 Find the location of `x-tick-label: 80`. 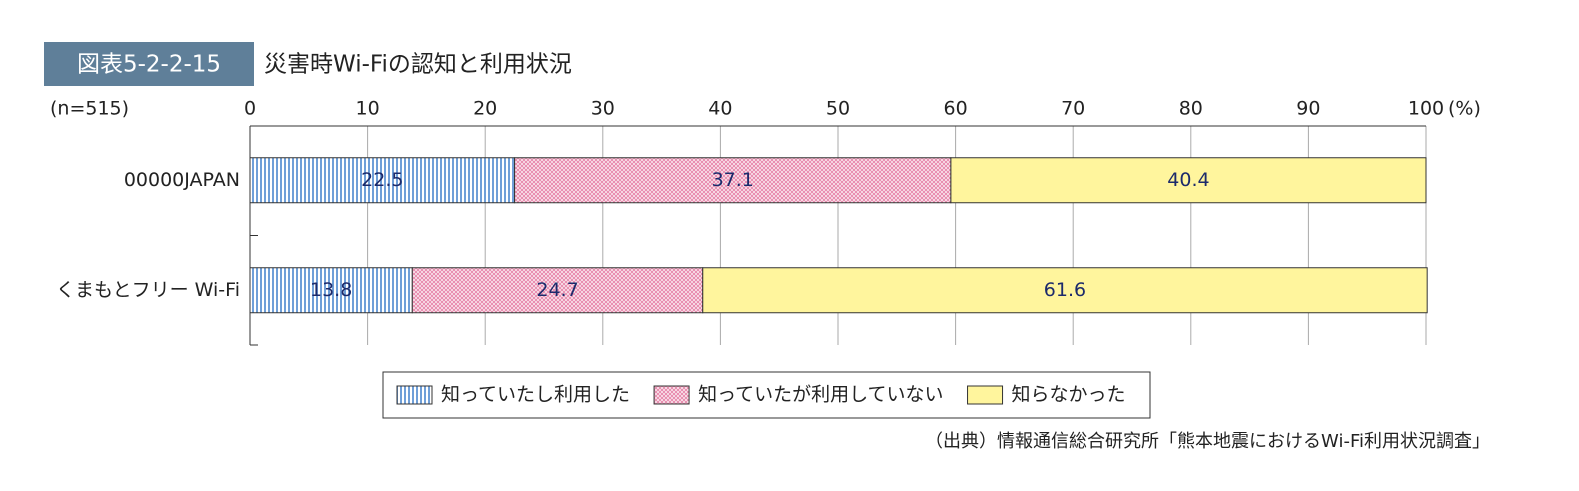

x-tick-label: 80 is located at coordinates (1191, 109).